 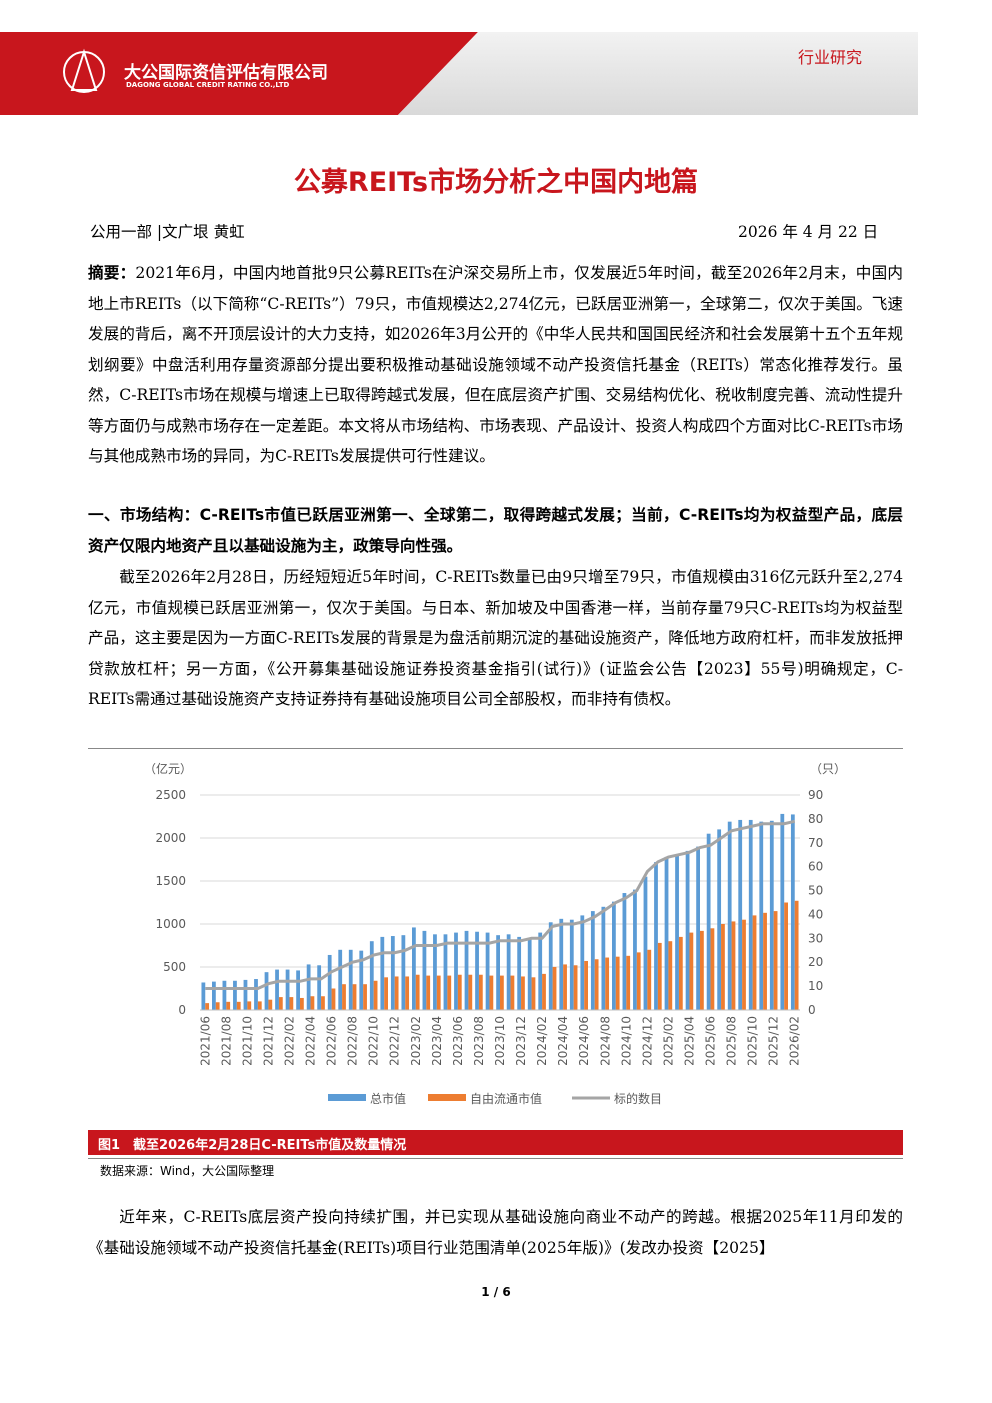 I want to click on legend-swatch, so click(x=347, y=1097).